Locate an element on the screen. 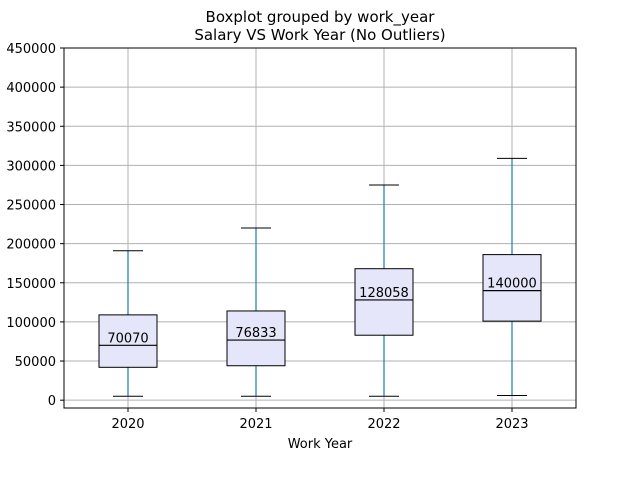  y-tick-label: 200000 is located at coordinates (31, 245).